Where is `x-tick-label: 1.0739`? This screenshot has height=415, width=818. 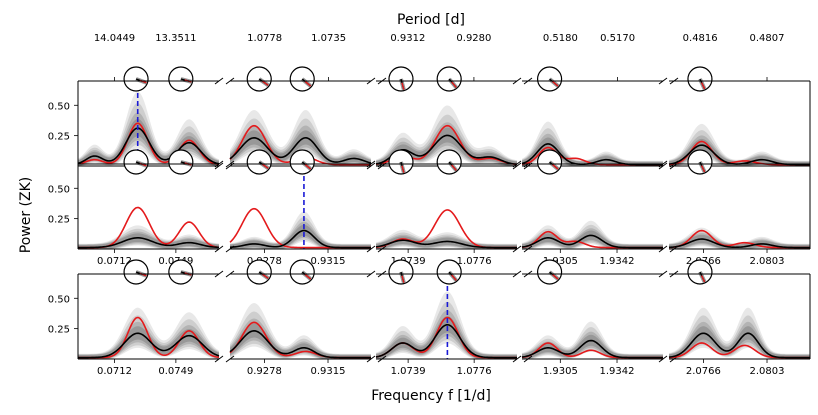 x-tick-label: 1.0739 is located at coordinates (408, 261).